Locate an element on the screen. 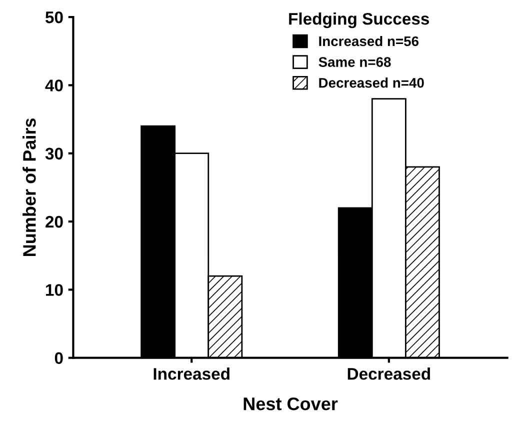 The height and width of the screenshot is (426, 523). y-tick-label: 20 is located at coordinates (54, 222).